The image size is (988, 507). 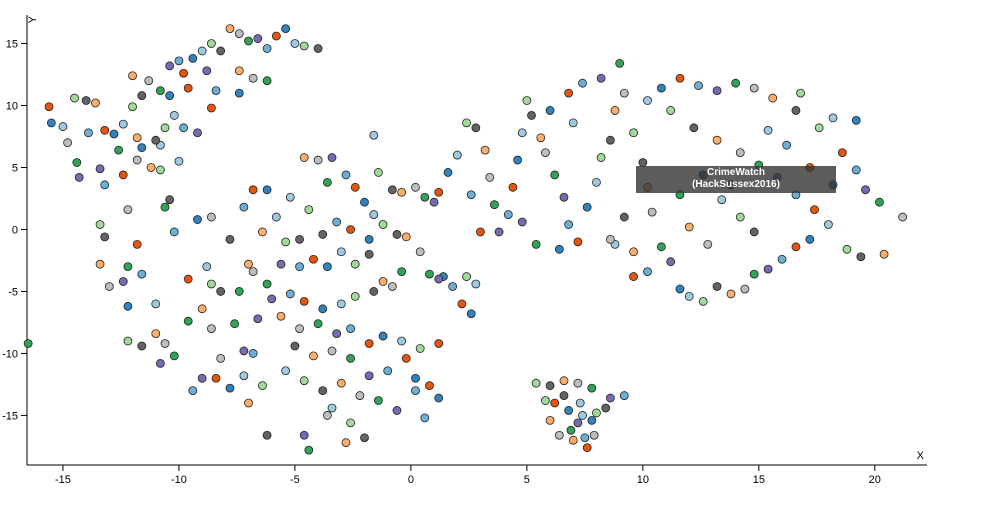 What do you see at coordinates (12, 106) in the screenshot?
I see `y-tick-label: 10` at bounding box center [12, 106].